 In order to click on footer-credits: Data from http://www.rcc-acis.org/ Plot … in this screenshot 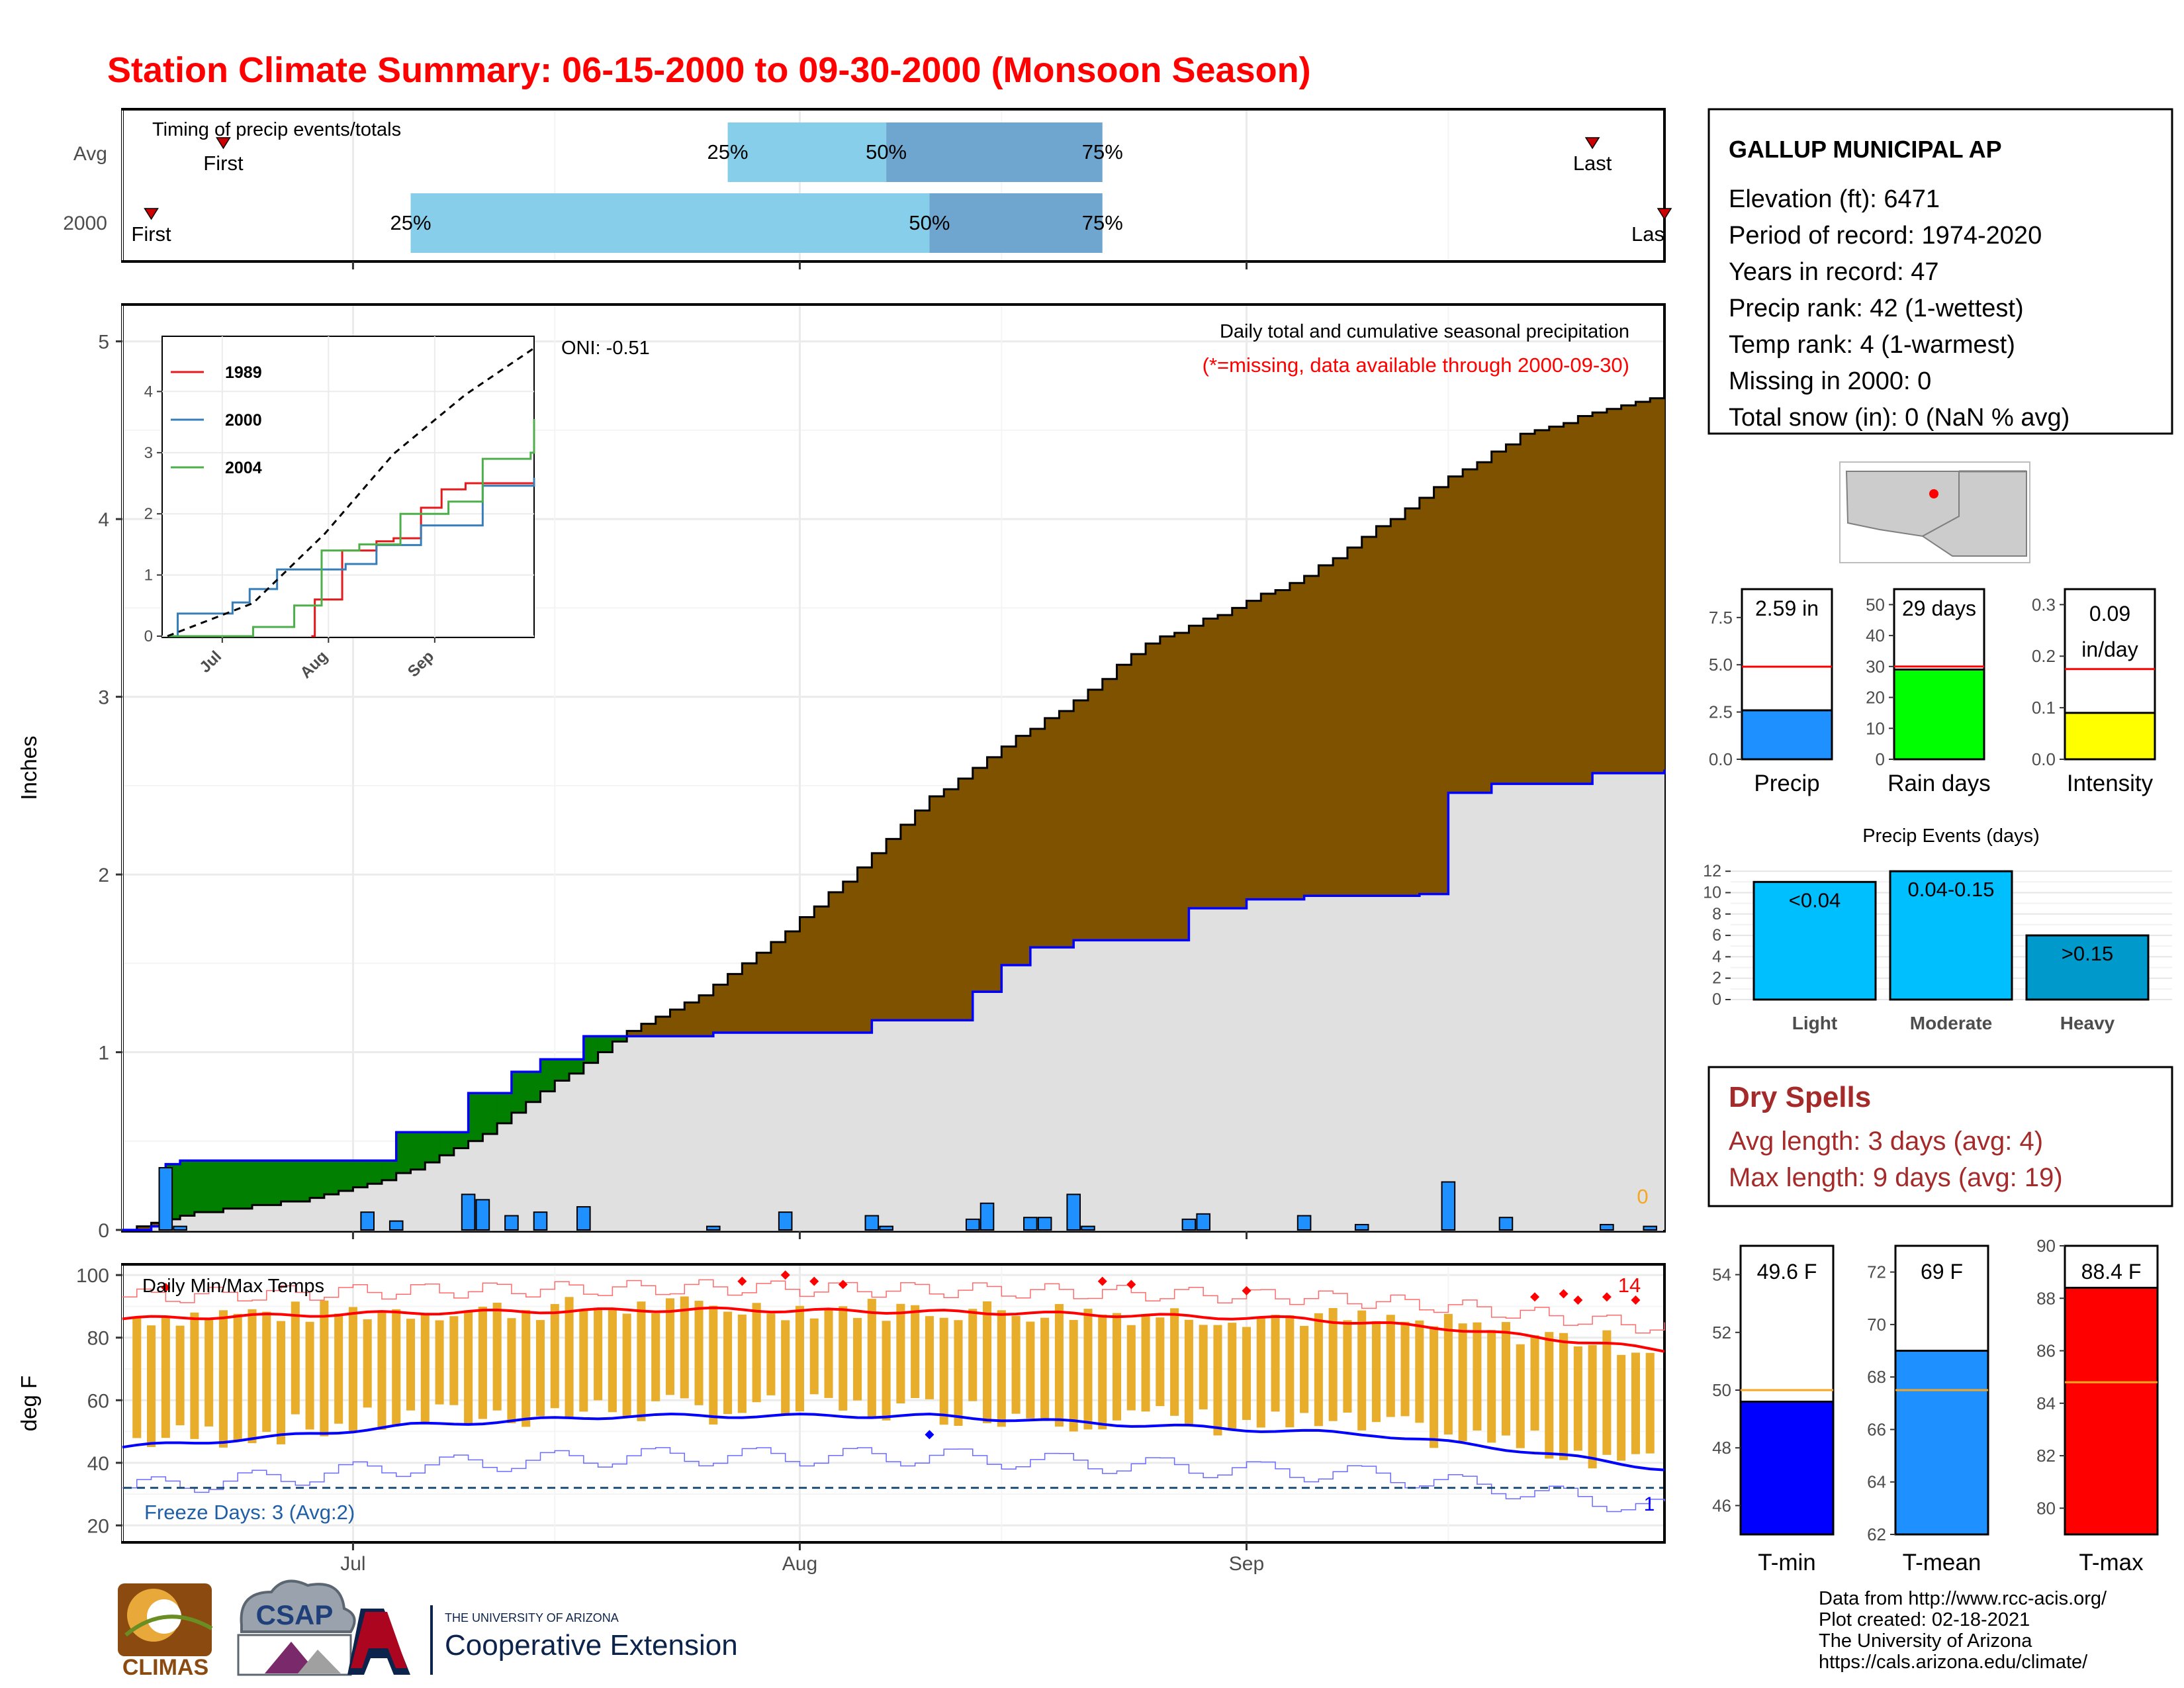, I will do `click(1963, 1630)`.